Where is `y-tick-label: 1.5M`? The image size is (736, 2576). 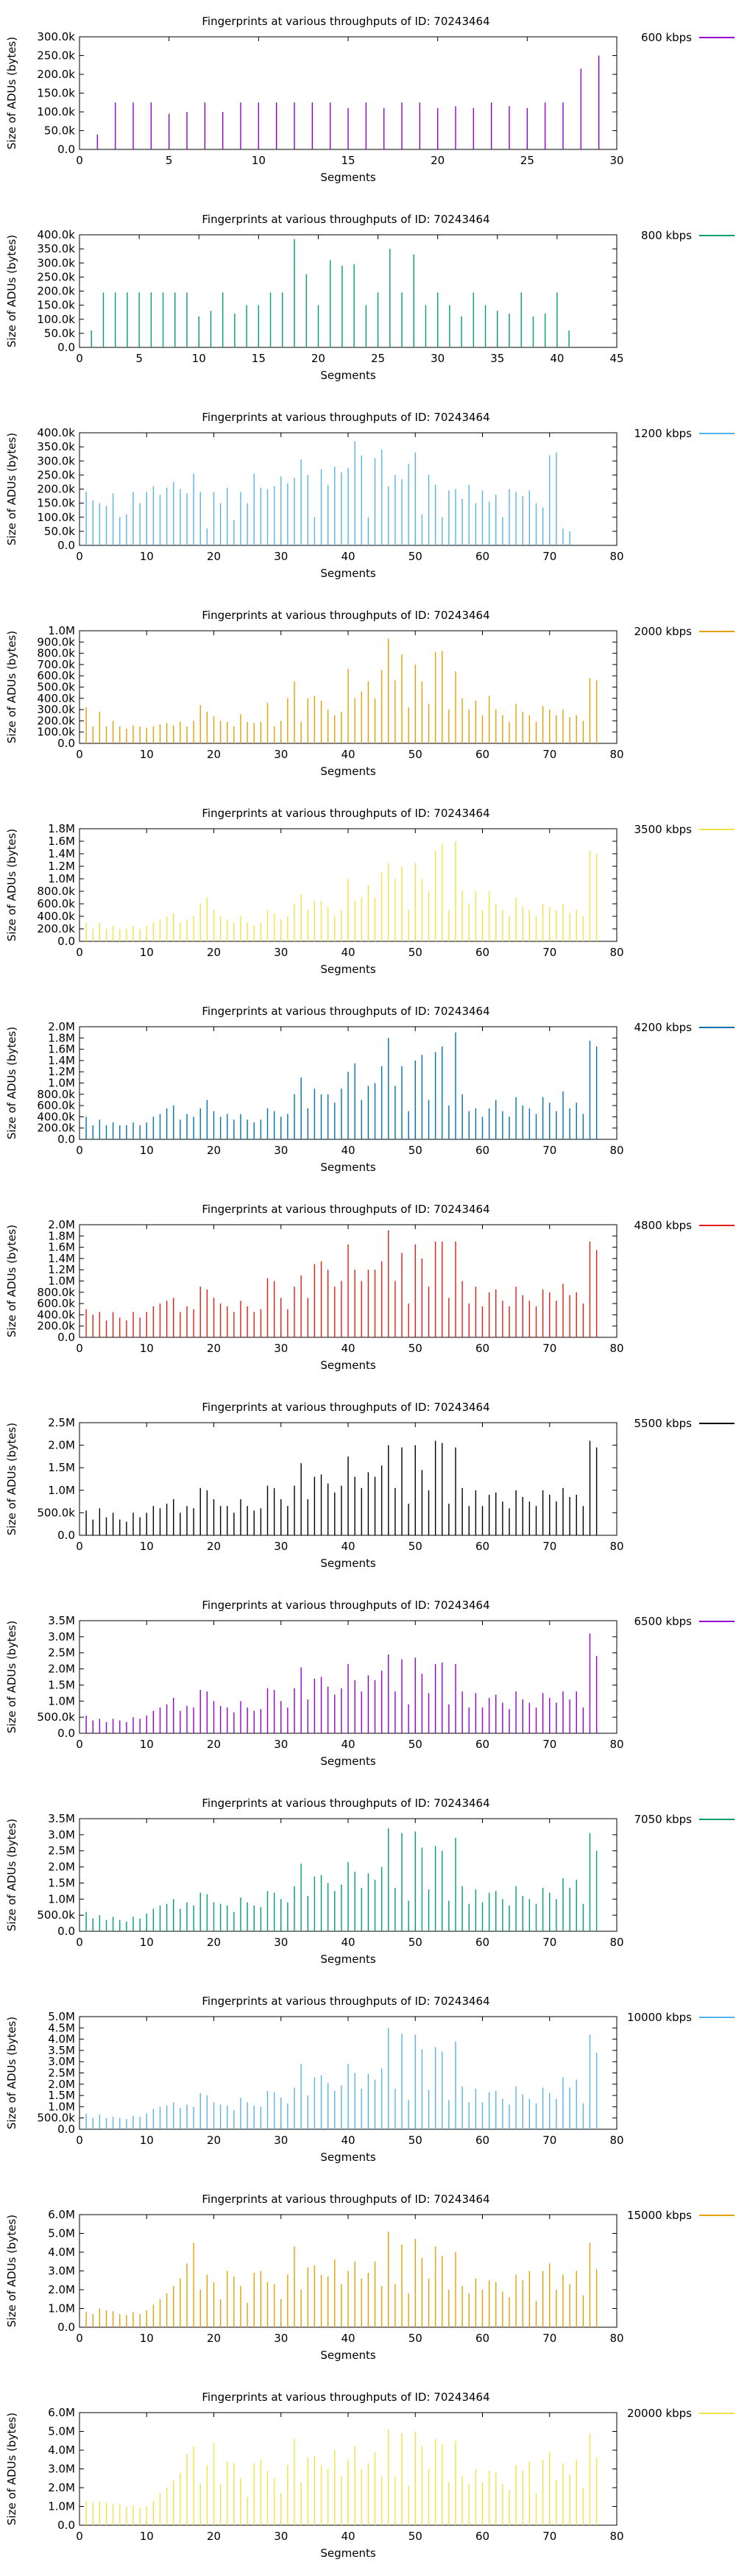
y-tick-label: 1.5M is located at coordinates (61, 1467).